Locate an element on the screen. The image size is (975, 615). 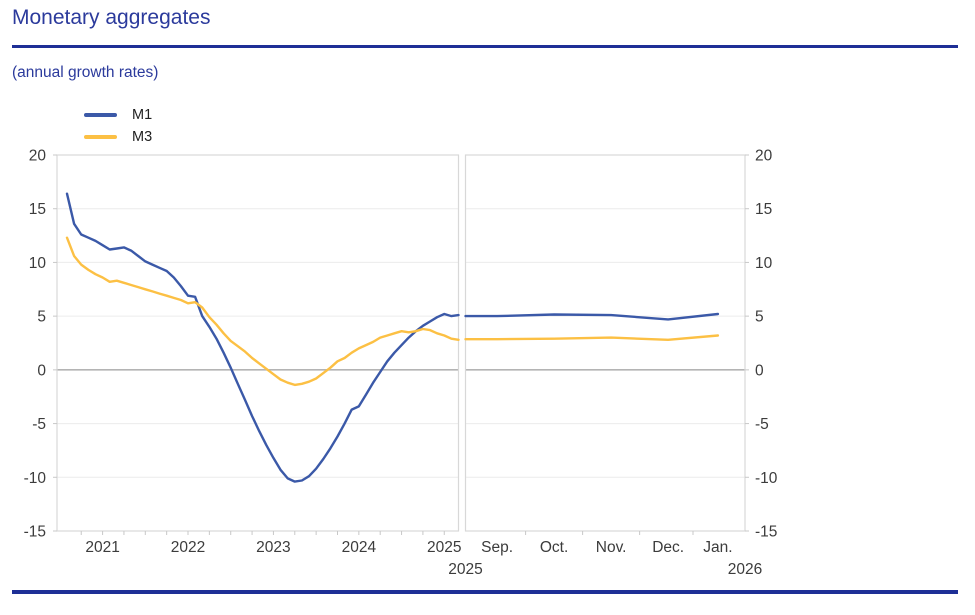
y-axis-tick-label-left: -5 is located at coordinates (39, 424).